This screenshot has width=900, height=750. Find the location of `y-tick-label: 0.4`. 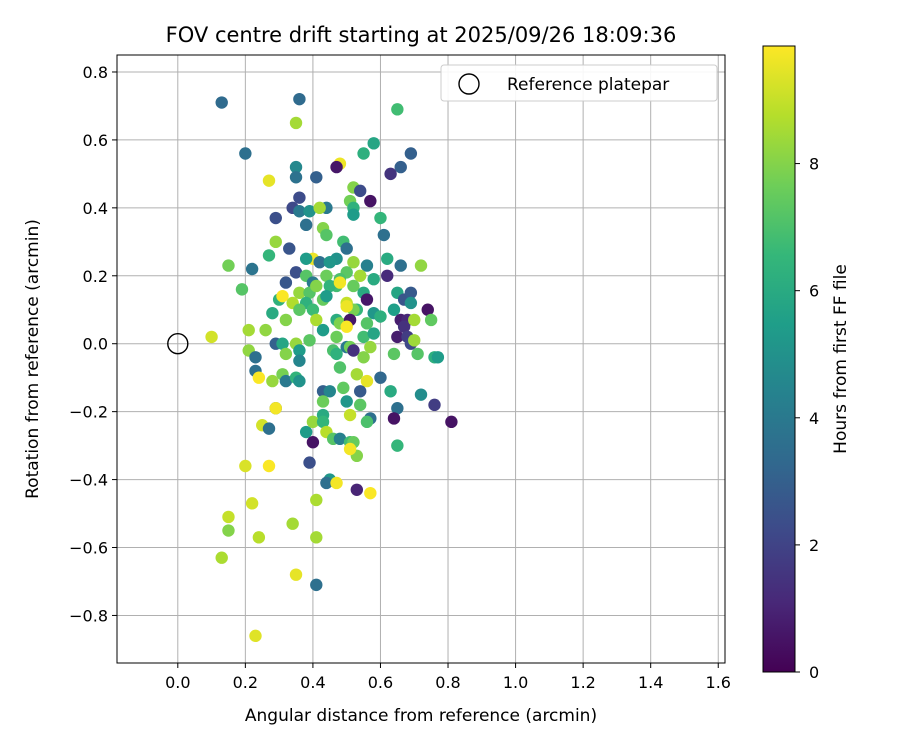

y-tick-label: 0.4 is located at coordinates (95, 208).